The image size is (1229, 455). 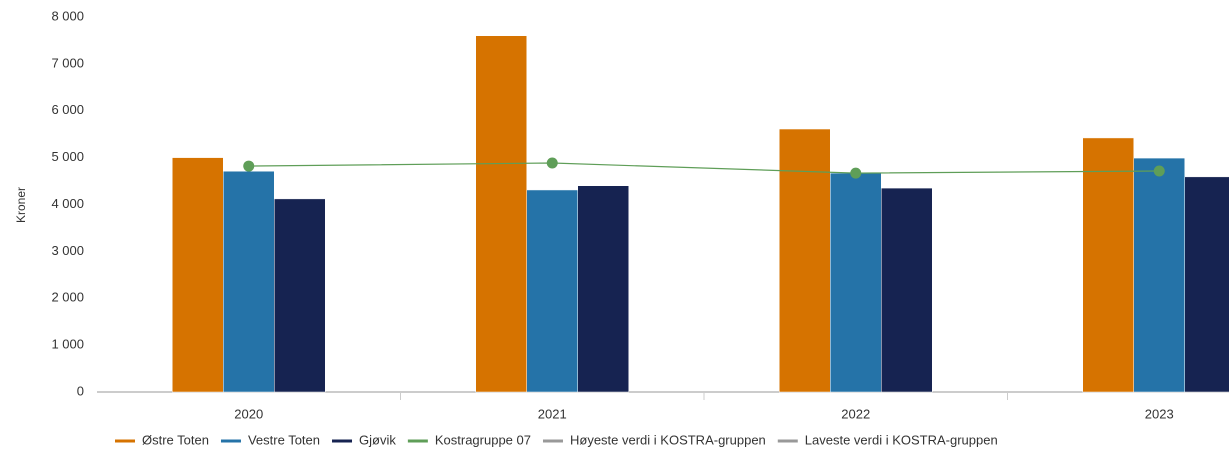 What do you see at coordinates (67, 297) in the screenshot?
I see `y-tick-label: 2 000` at bounding box center [67, 297].